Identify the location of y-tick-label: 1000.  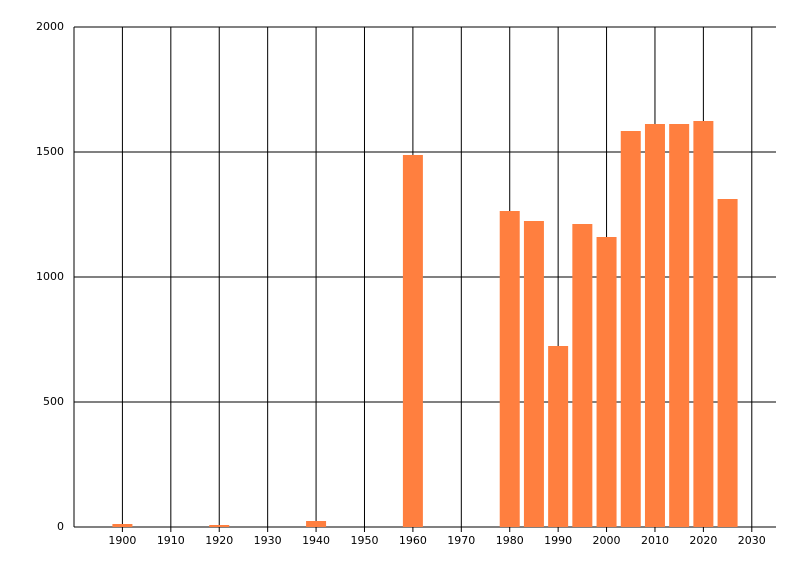
(50, 276).